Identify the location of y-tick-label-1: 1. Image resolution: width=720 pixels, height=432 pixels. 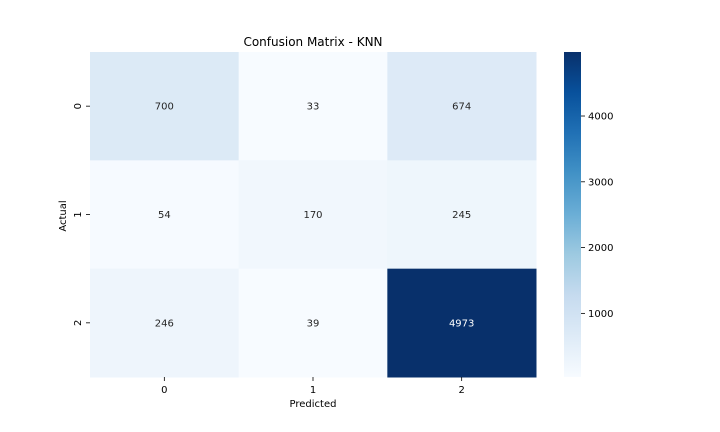
(78, 214).